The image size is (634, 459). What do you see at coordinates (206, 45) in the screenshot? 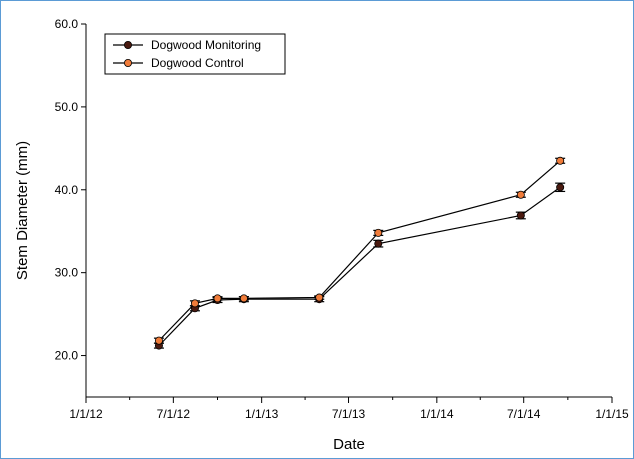
I see `legend-label: Dogwood Monitoring` at bounding box center [206, 45].